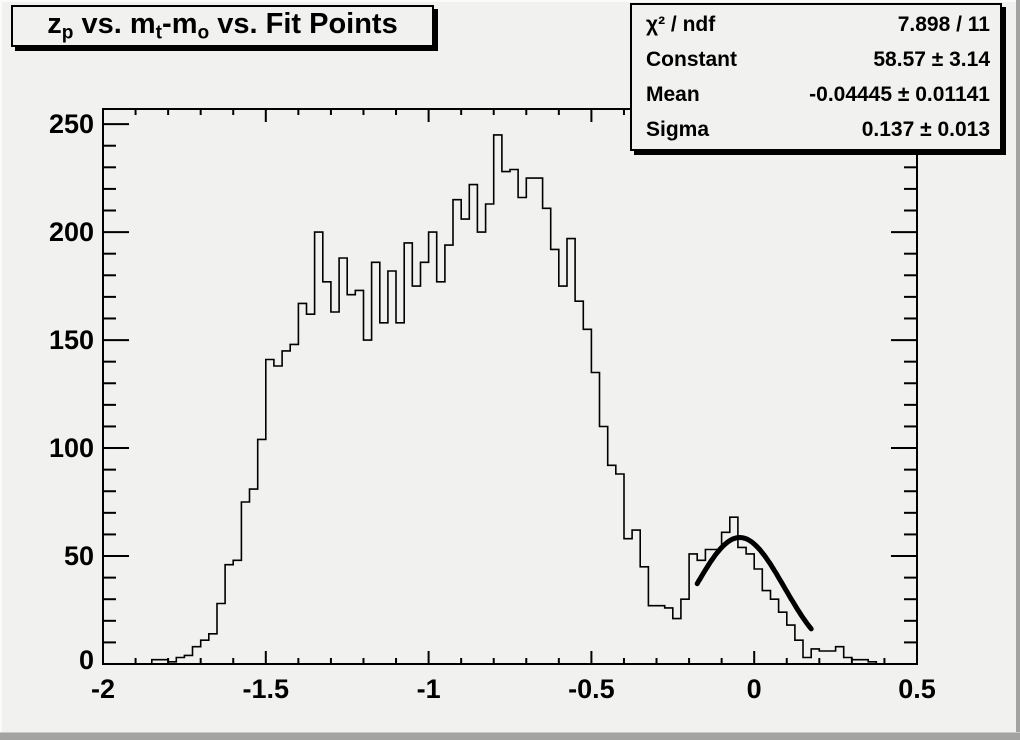  I want to click on stats-row-chi2: χ² / ndf 7.898 / 11, so click(816, 24).